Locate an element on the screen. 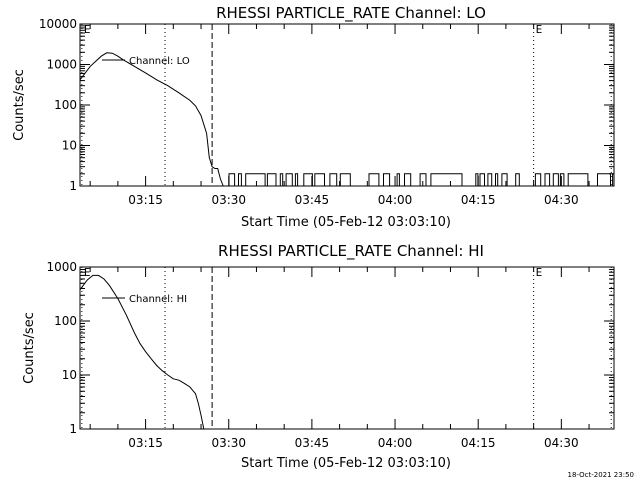  legend: Channel: HI is located at coordinates (144, 299).